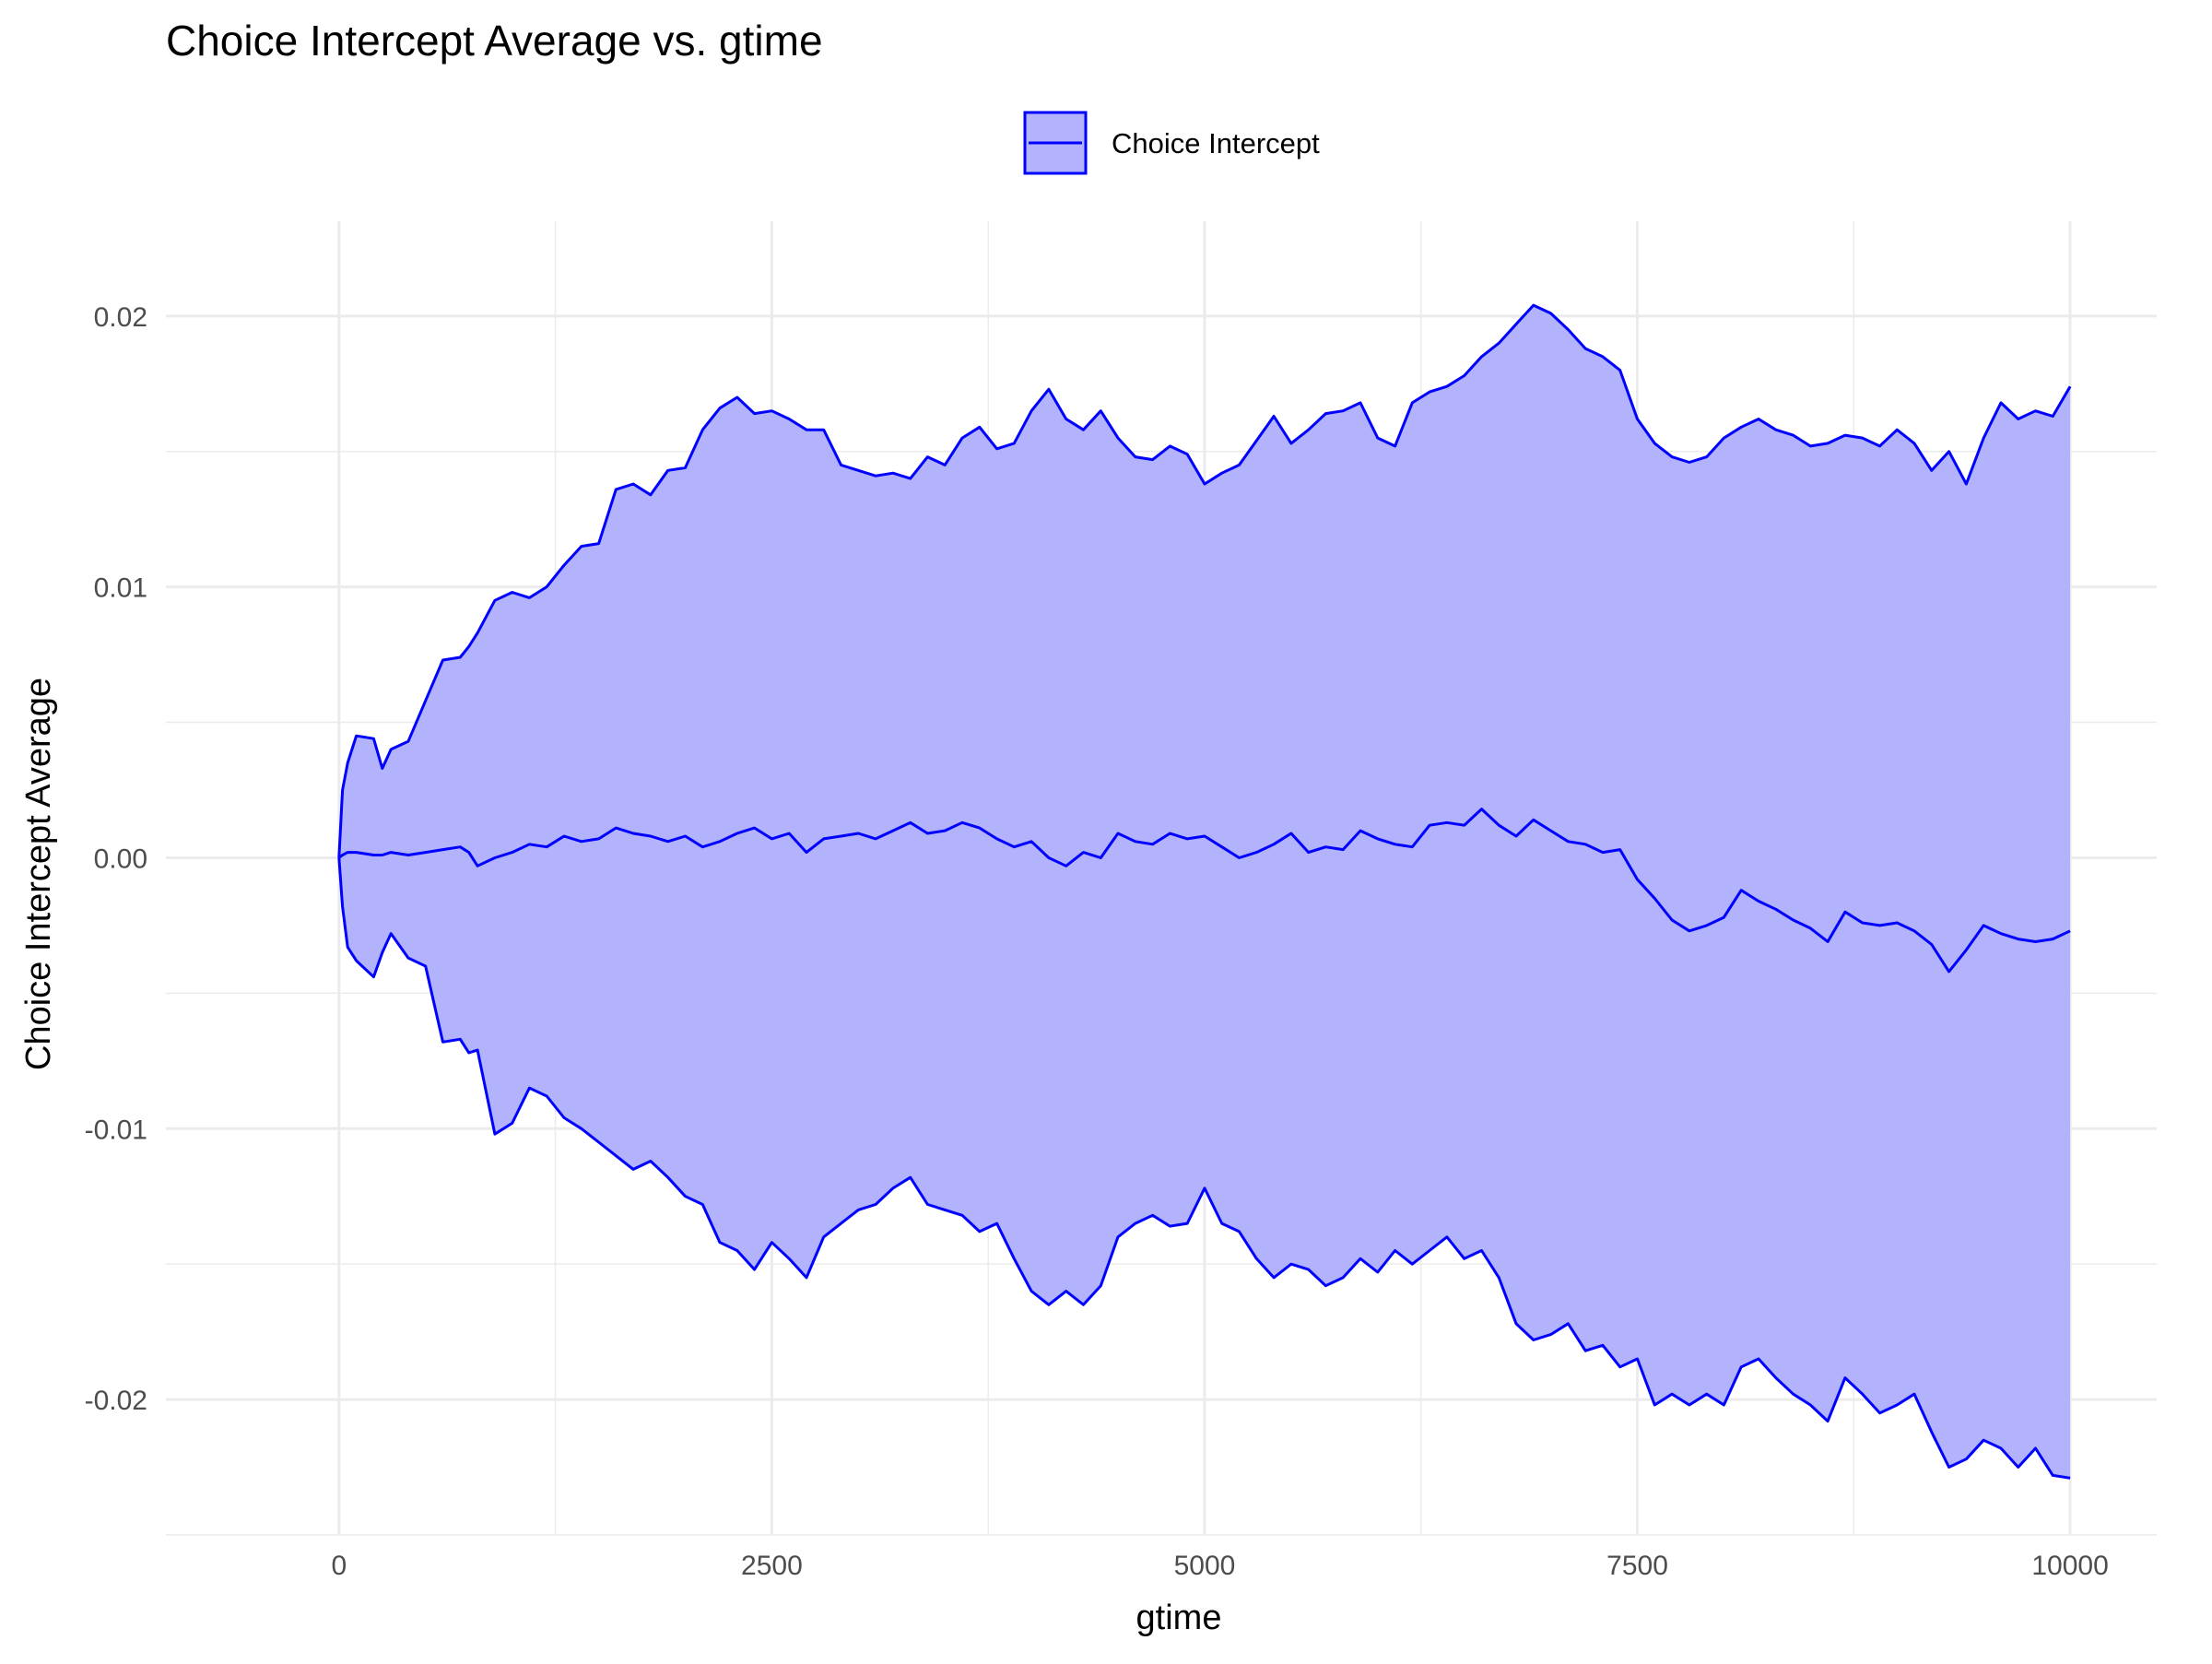  I want to click on y-tick-label: -0.02, so click(116, 1401).